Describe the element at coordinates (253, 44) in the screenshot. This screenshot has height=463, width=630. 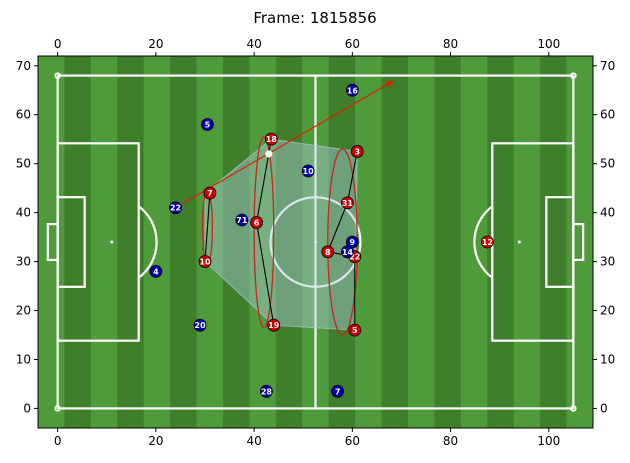
I see `x-tick-label-top: 40` at that location.